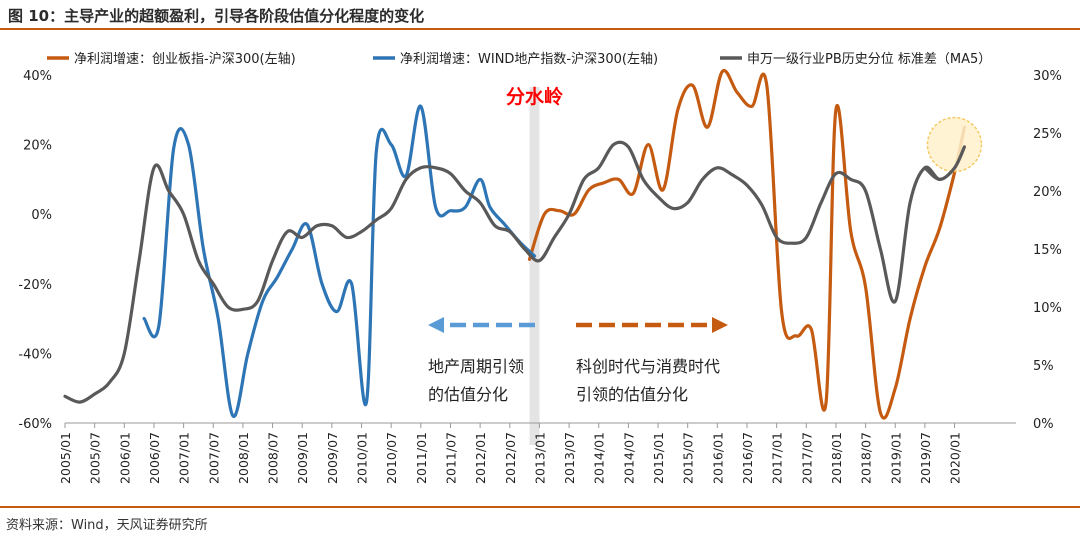 The height and width of the screenshot is (534, 1080). What do you see at coordinates (658, 458) in the screenshot?
I see `x-tick-label: 2015/01` at bounding box center [658, 458].